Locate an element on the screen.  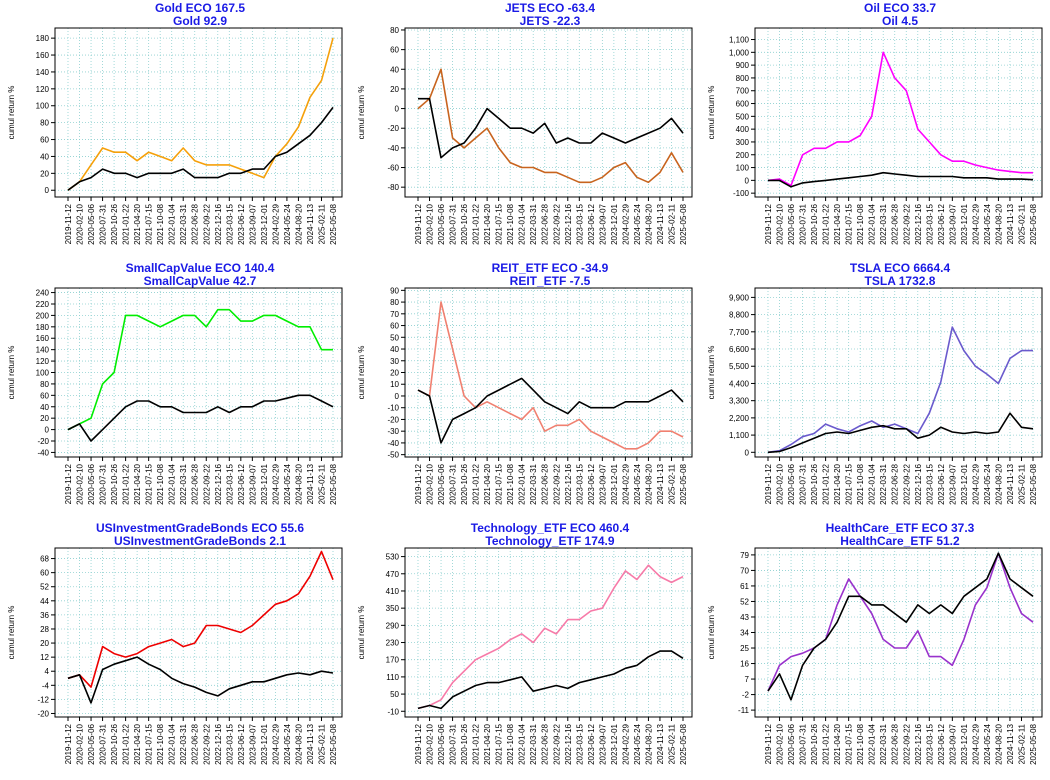
y-tick-label: -60 is located at coordinates (393, 168).